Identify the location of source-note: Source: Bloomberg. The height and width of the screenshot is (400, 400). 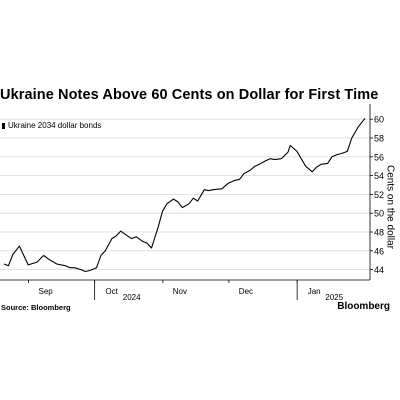
(36, 307).